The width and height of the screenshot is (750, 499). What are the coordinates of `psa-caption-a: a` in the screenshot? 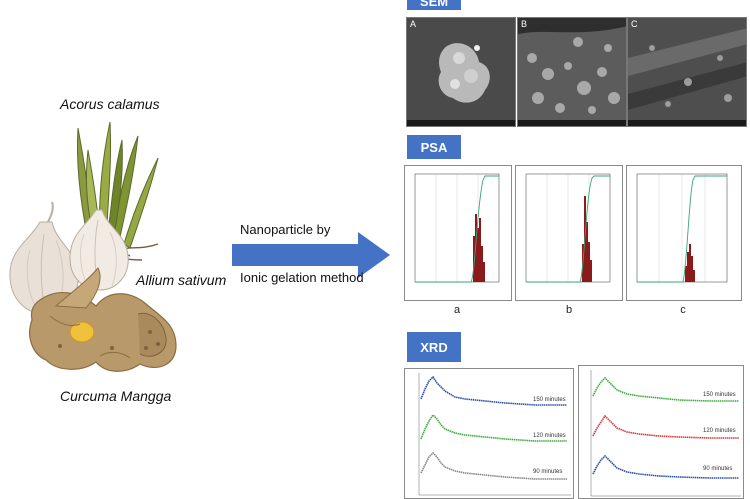 It's located at (457, 310).